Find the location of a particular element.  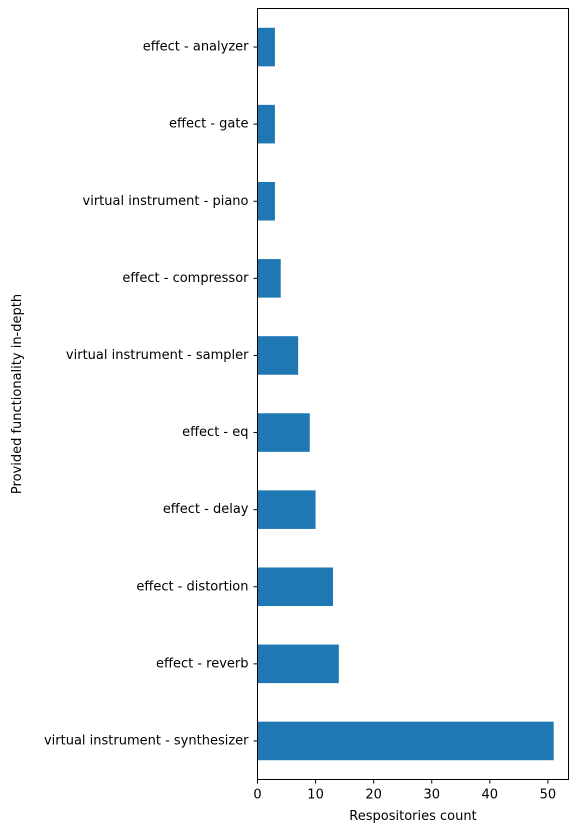

x-tick-label: 50 is located at coordinates (548, 795).